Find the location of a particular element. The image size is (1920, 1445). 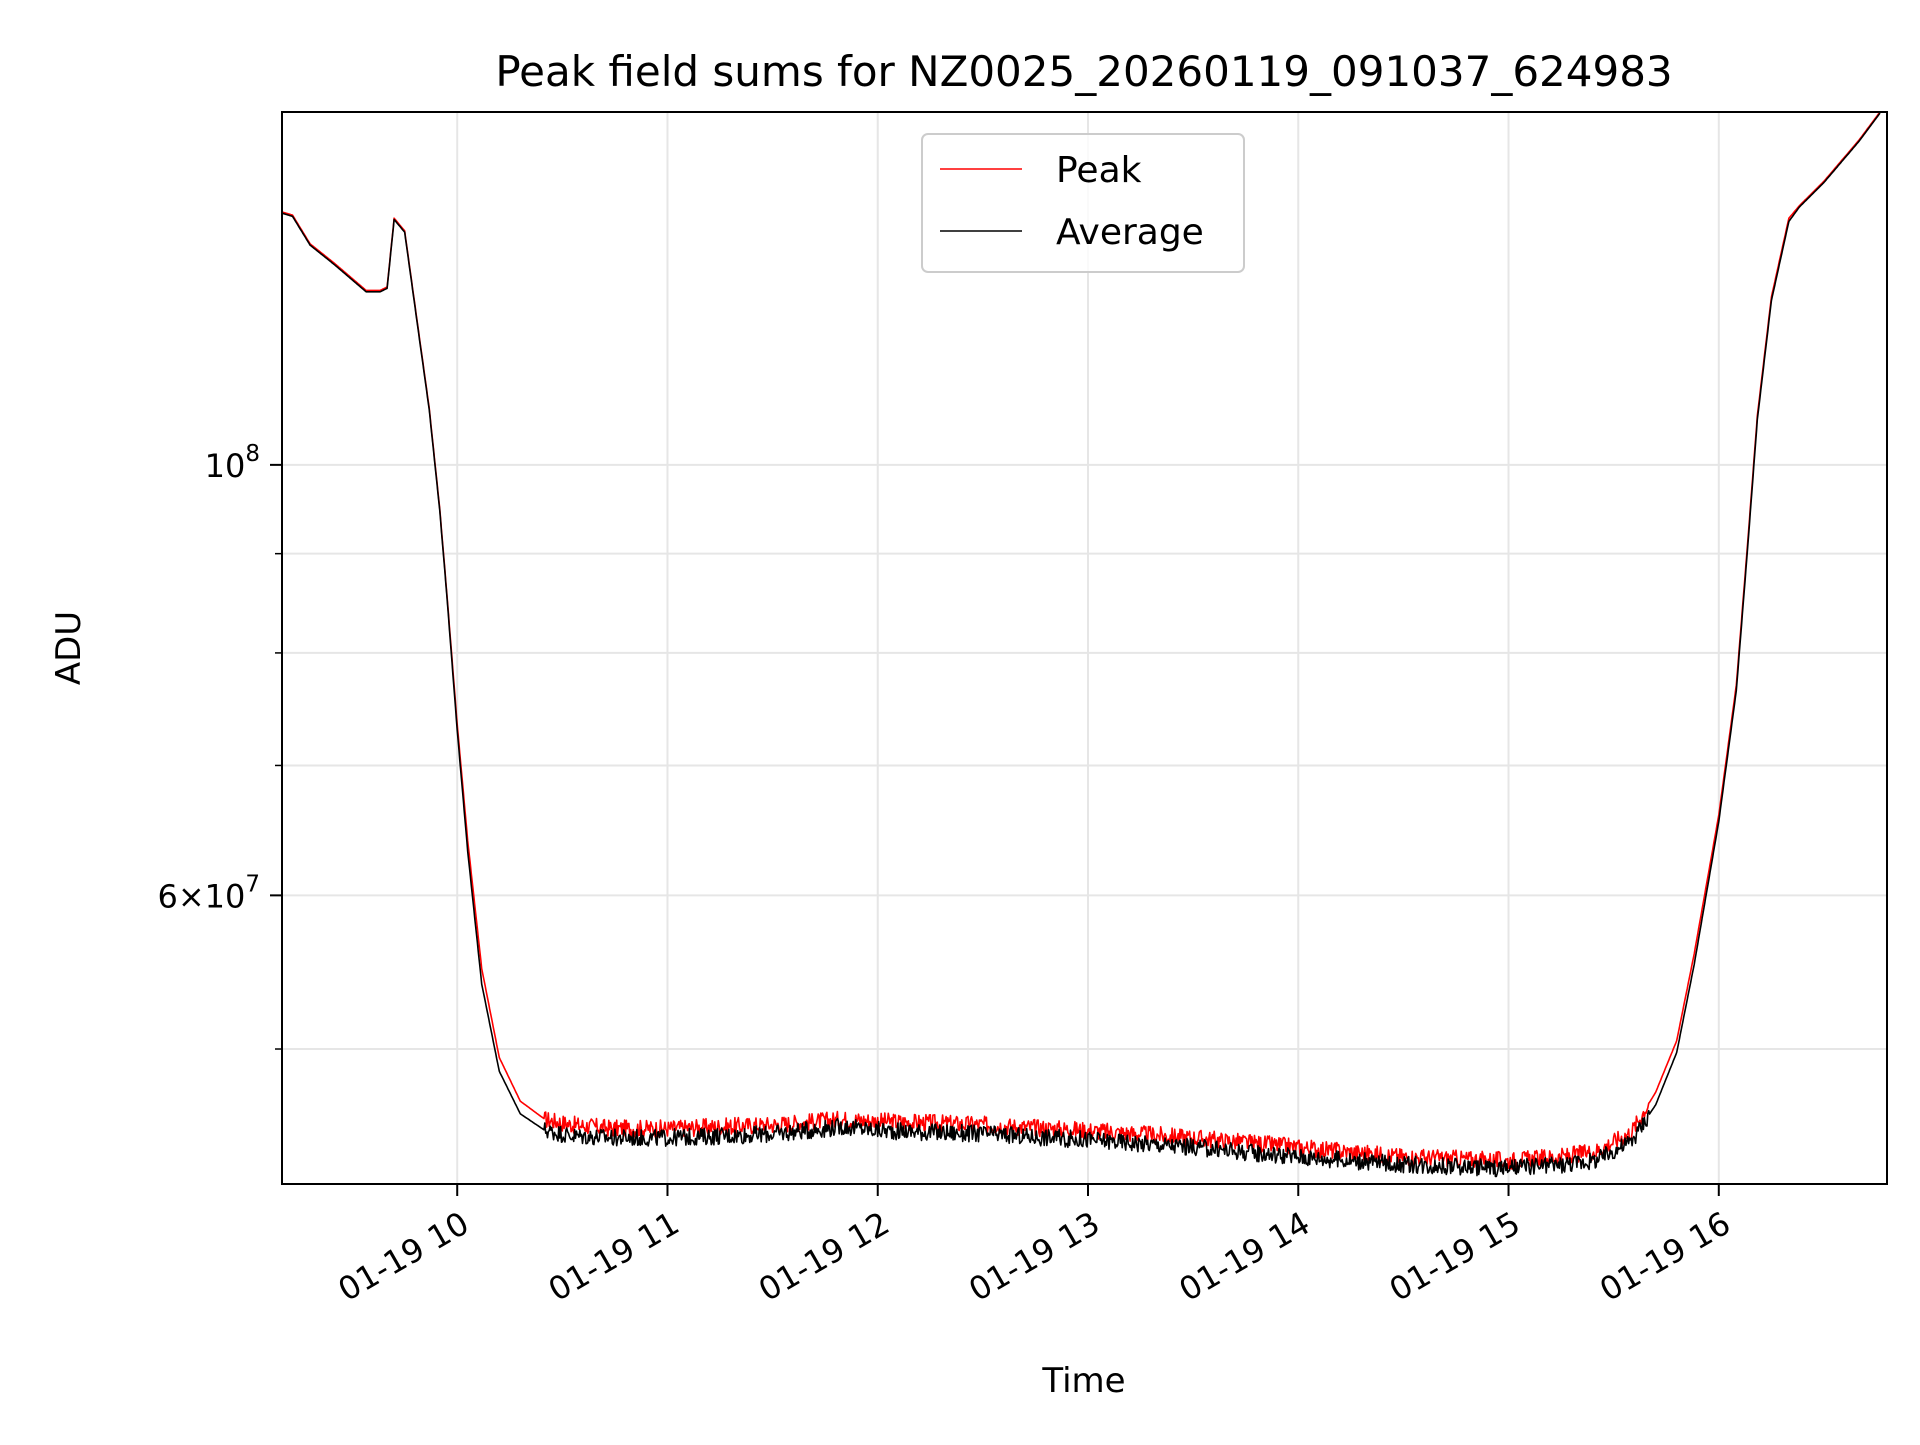

legend-label-average: Average is located at coordinates (1130, 232).